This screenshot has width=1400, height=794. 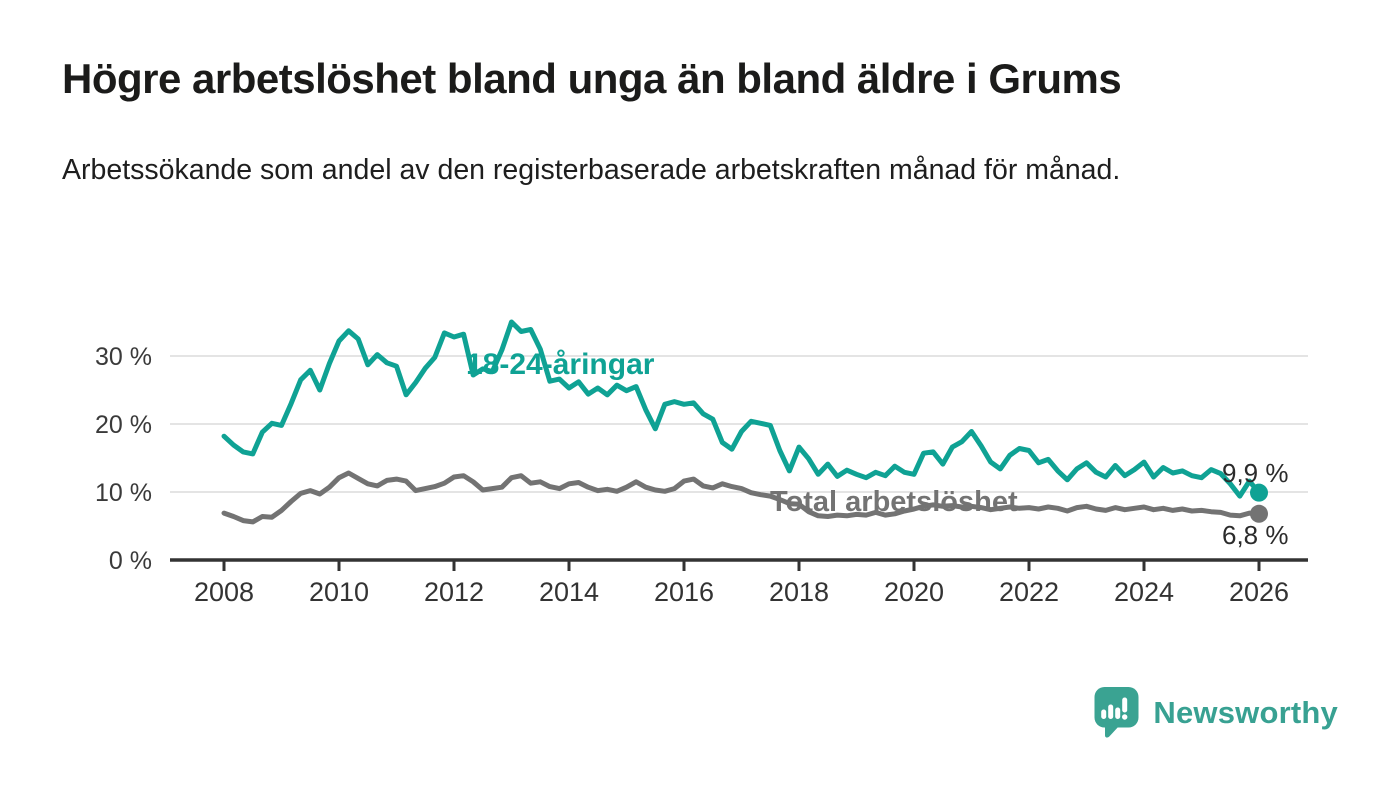 What do you see at coordinates (1259, 592) in the screenshot?
I see `svg-text: 2026` at bounding box center [1259, 592].